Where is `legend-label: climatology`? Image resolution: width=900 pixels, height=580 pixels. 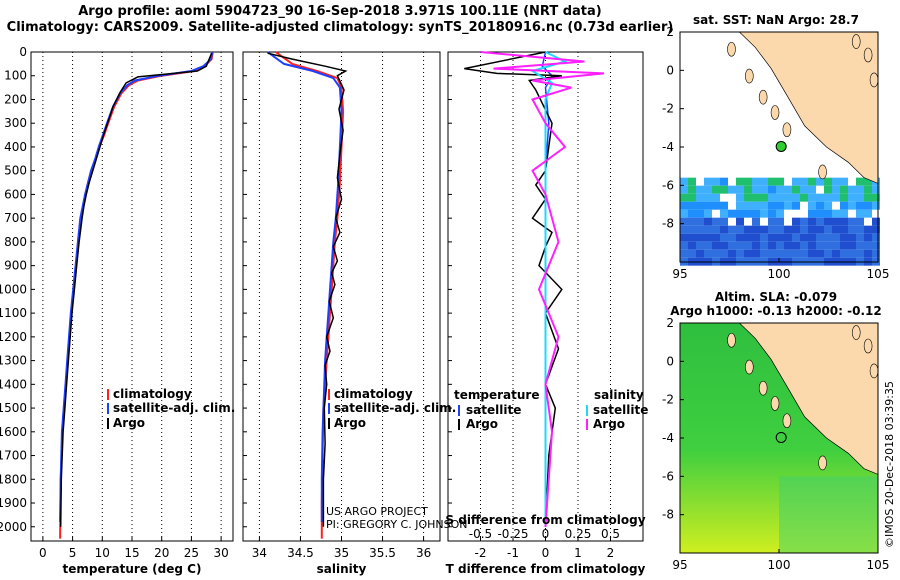 legend-label: climatology is located at coordinates (152, 394).